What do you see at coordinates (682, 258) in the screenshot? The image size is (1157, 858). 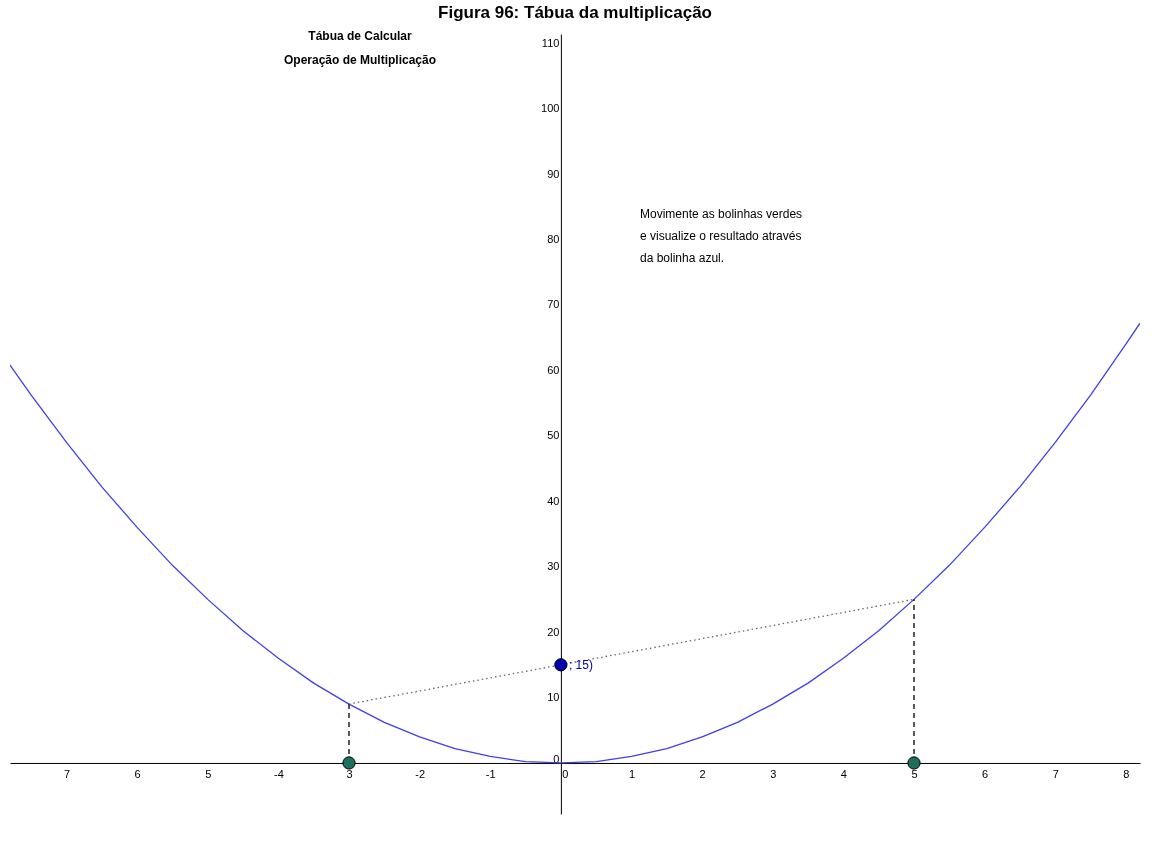 I see `annotation: da bolinha azul.` at bounding box center [682, 258].